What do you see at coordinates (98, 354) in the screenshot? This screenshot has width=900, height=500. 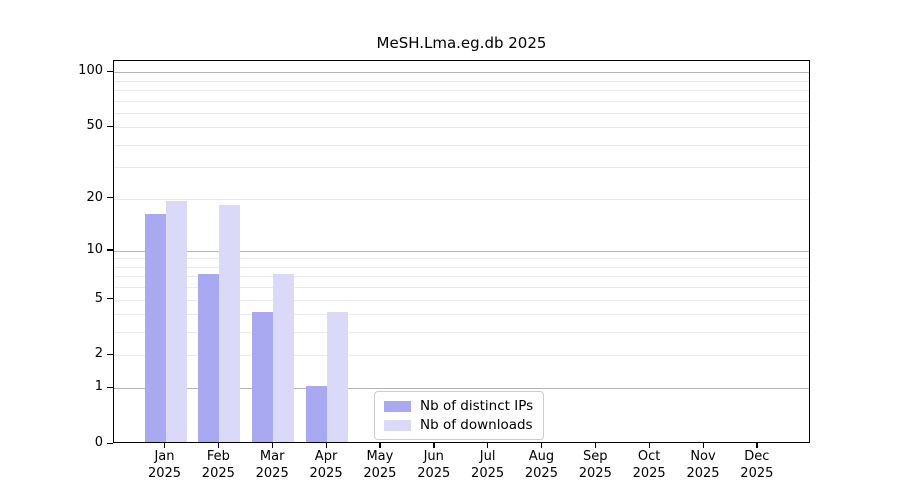 I see `y-tick-label: 2` at bounding box center [98, 354].